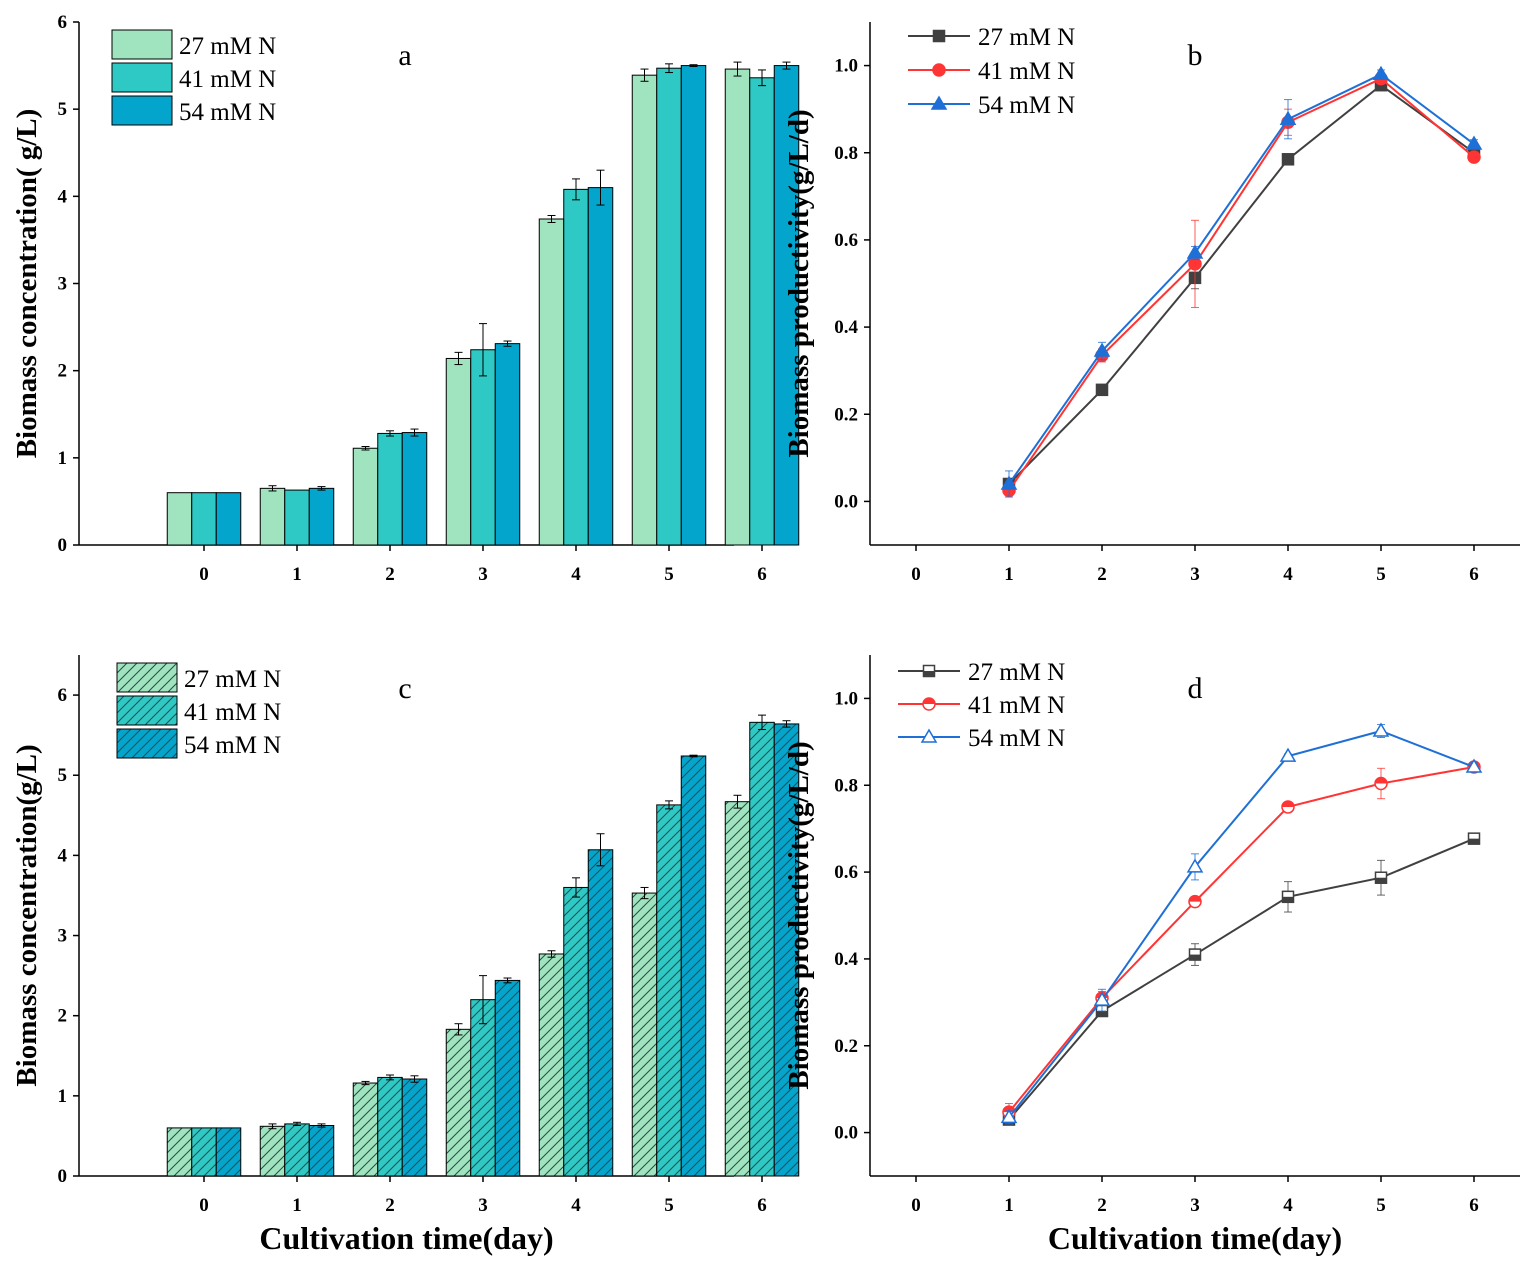 The height and width of the screenshot is (1264, 1532). Describe the element at coordinates (737, 307) in the screenshot. I see `bar-a-s0-c6` at that location.